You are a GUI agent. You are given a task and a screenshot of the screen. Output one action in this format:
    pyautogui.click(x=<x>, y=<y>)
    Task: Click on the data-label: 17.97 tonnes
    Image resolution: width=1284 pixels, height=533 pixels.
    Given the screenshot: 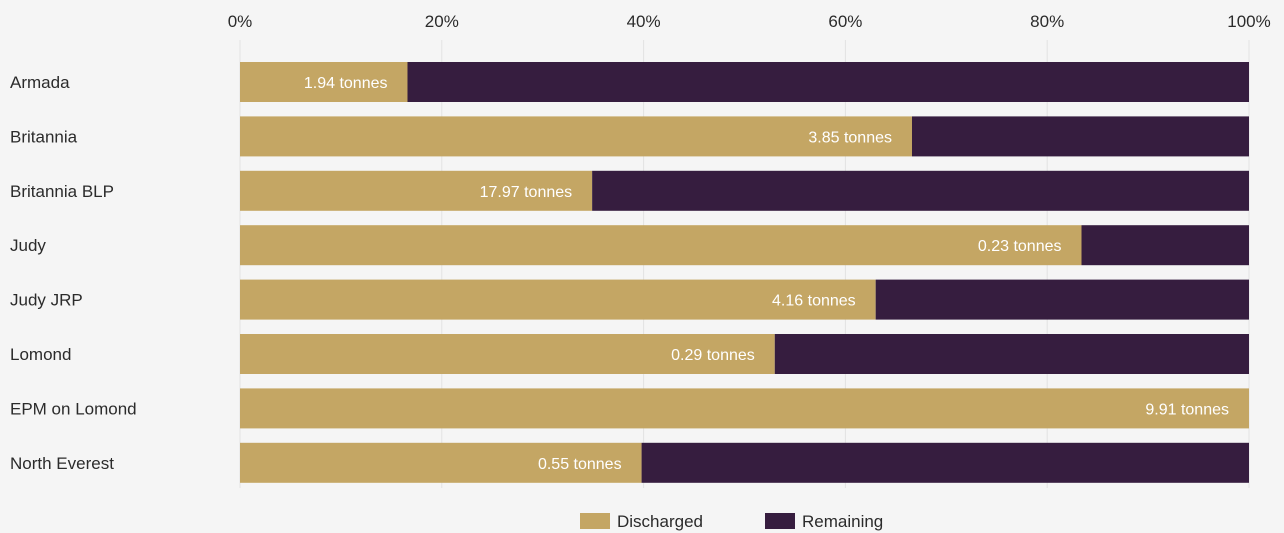 What is the action you would take?
    pyautogui.click(x=526, y=192)
    